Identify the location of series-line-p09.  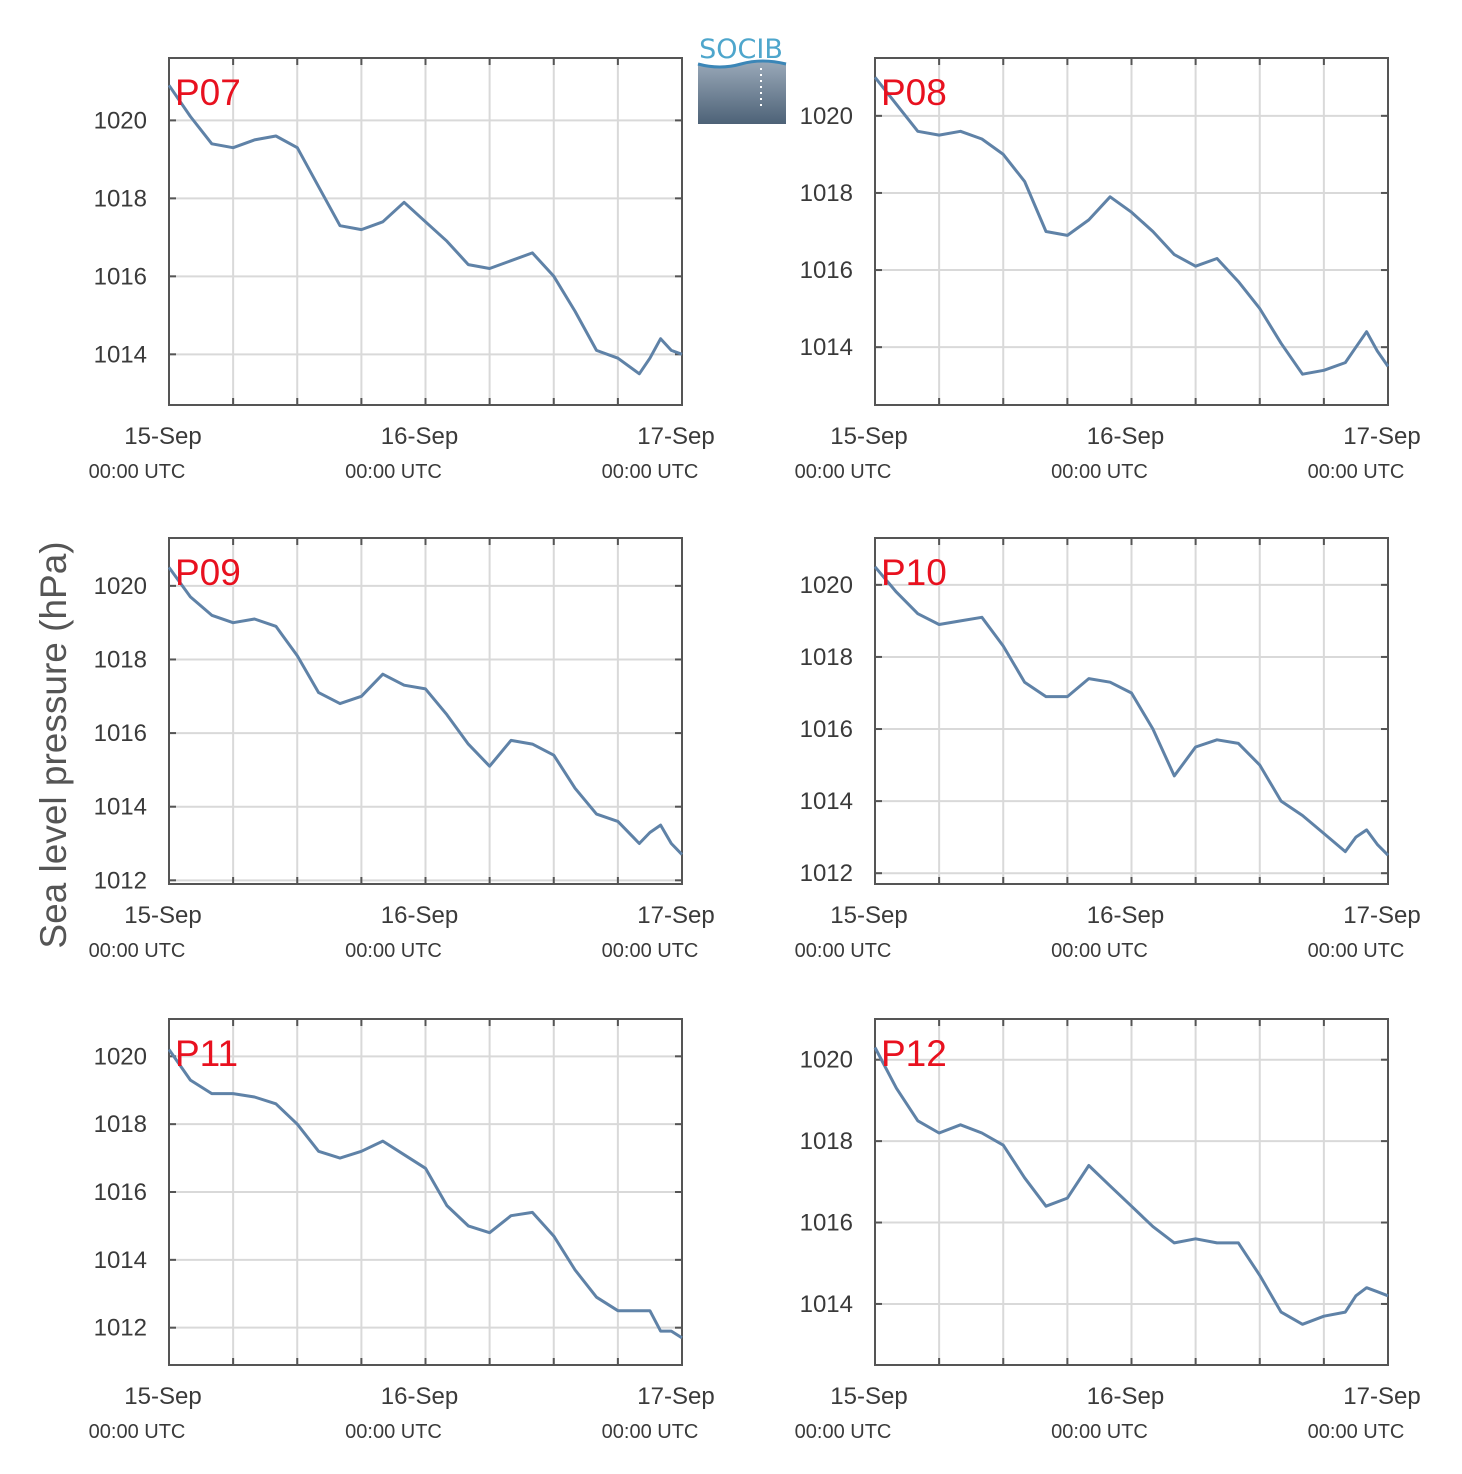
(425, 711).